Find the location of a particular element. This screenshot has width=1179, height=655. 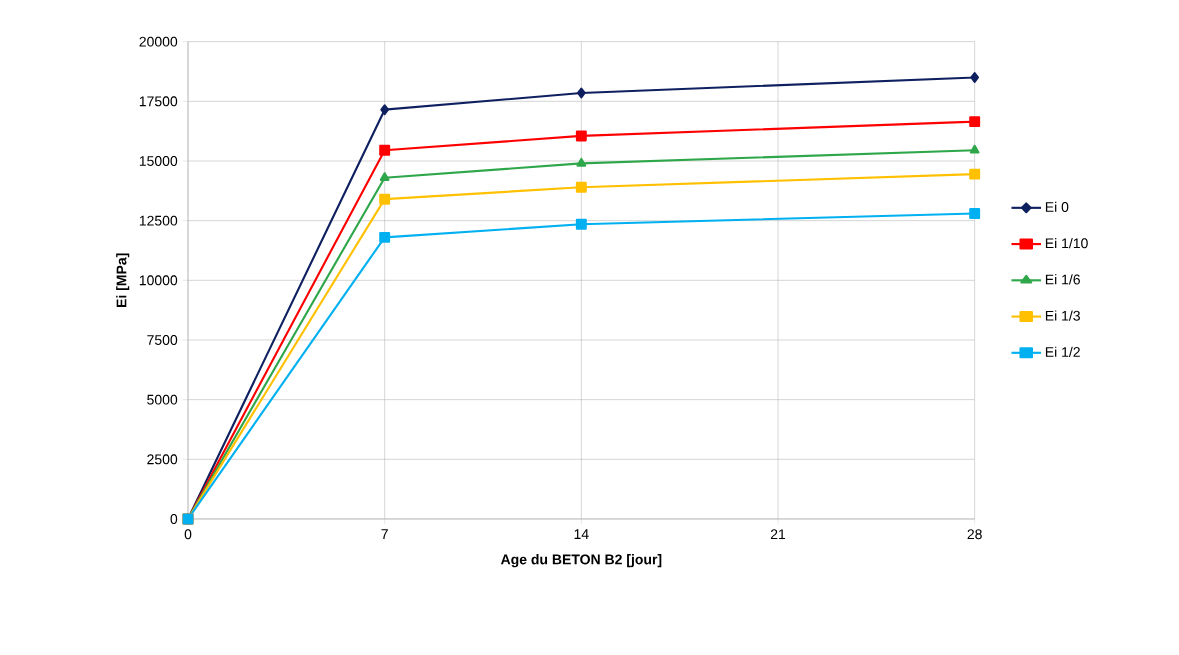

legend-label: Ei 1/3 is located at coordinates (1062, 315).